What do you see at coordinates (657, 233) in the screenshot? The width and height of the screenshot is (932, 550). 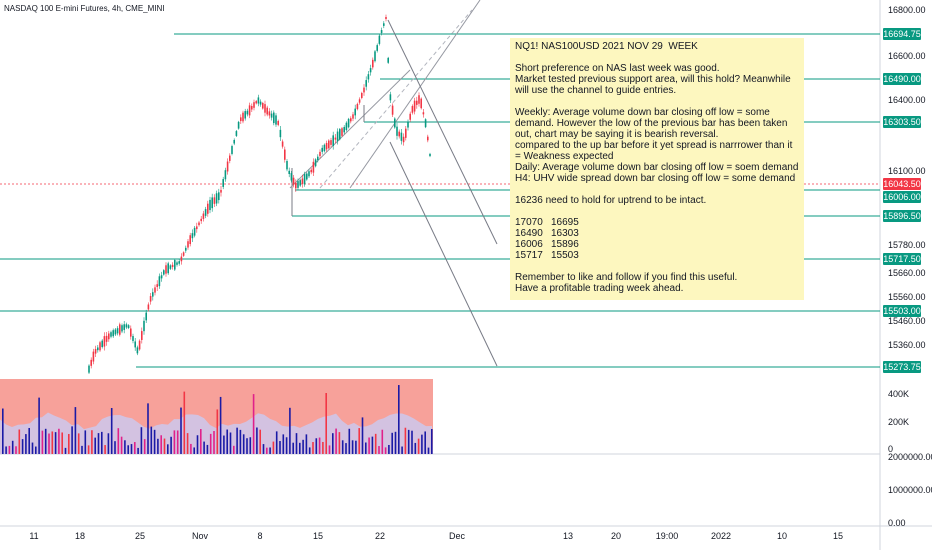 I see `note-level-row: 16490 16303` at bounding box center [657, 233].